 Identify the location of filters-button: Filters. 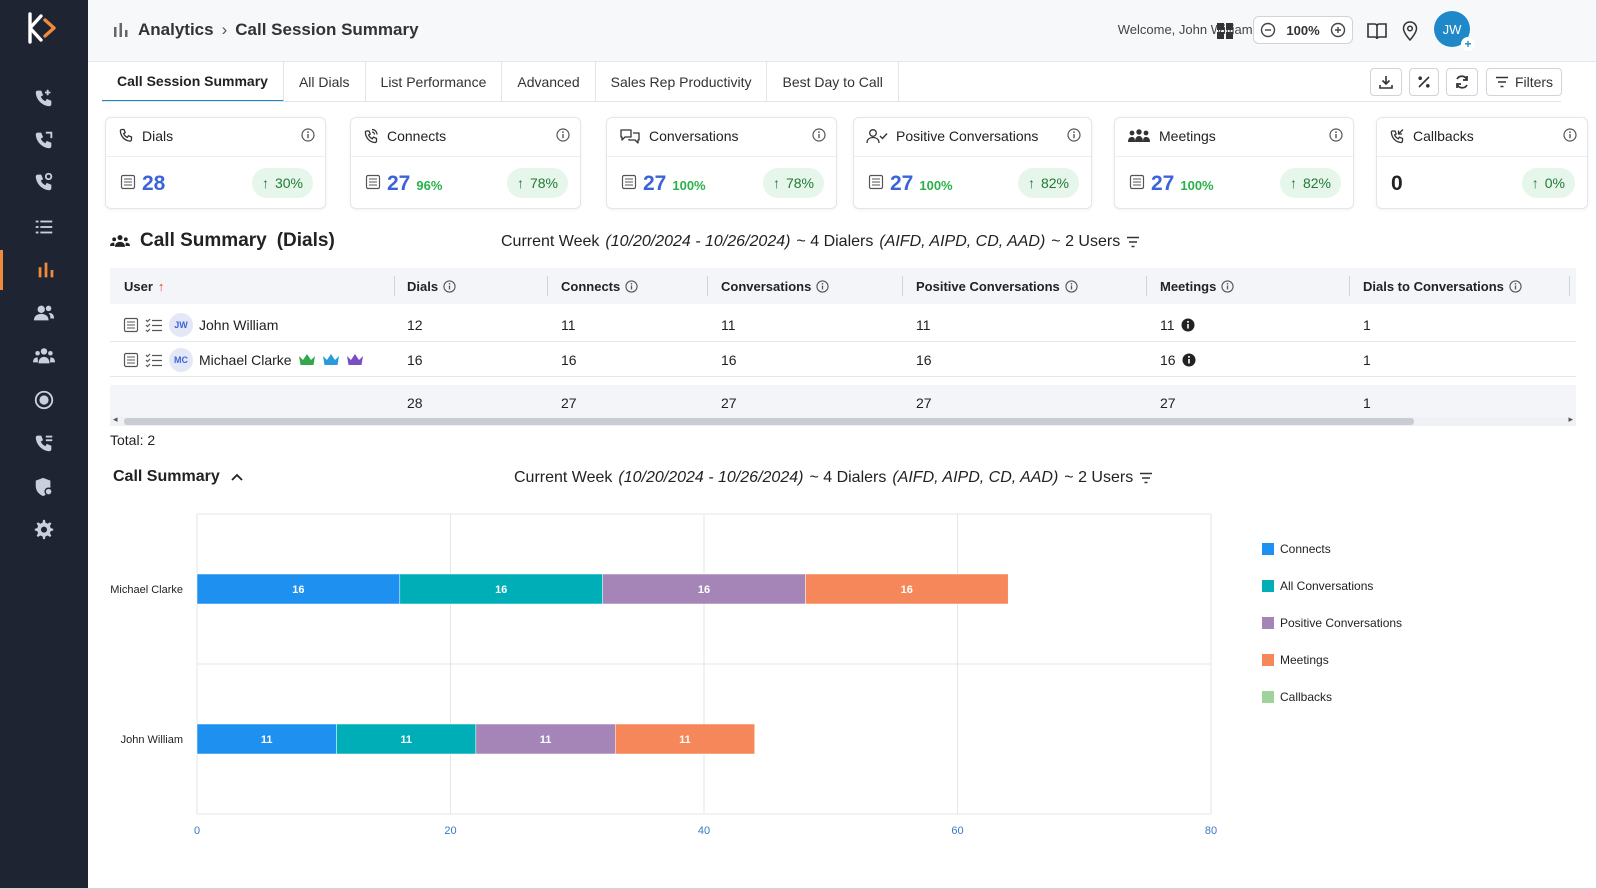
(1524, 82).